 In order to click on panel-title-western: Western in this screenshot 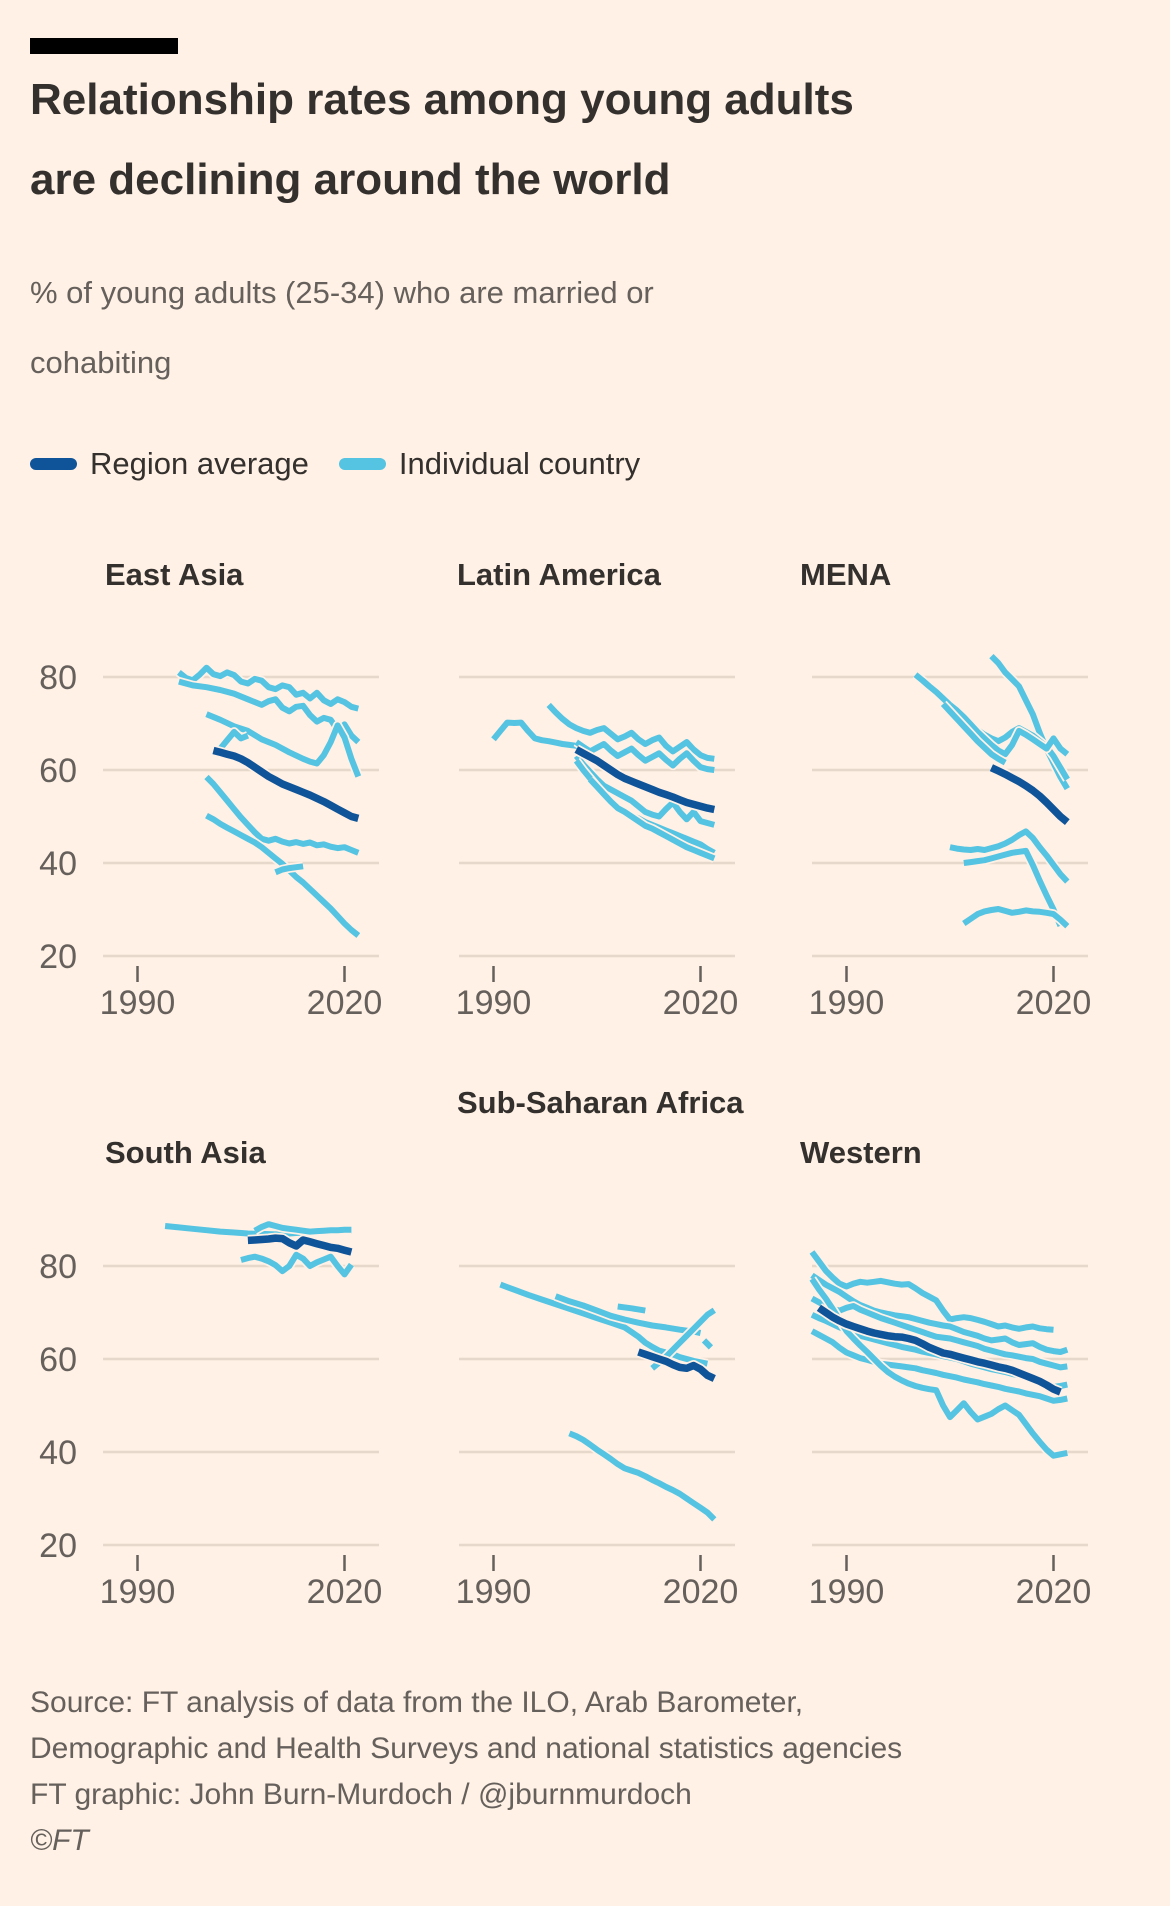, I will do `click(861, 1152)`.